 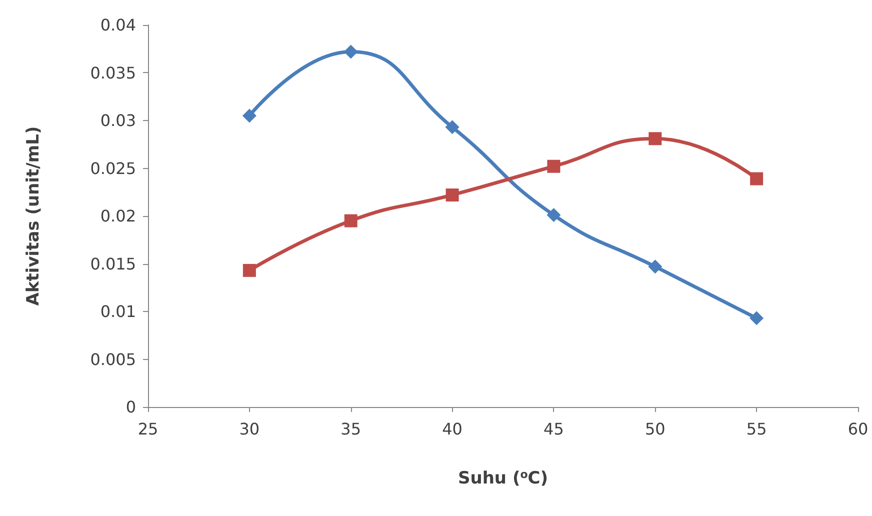 I want to click on y-tick-label: 0.025, so click(x=113, y=168).